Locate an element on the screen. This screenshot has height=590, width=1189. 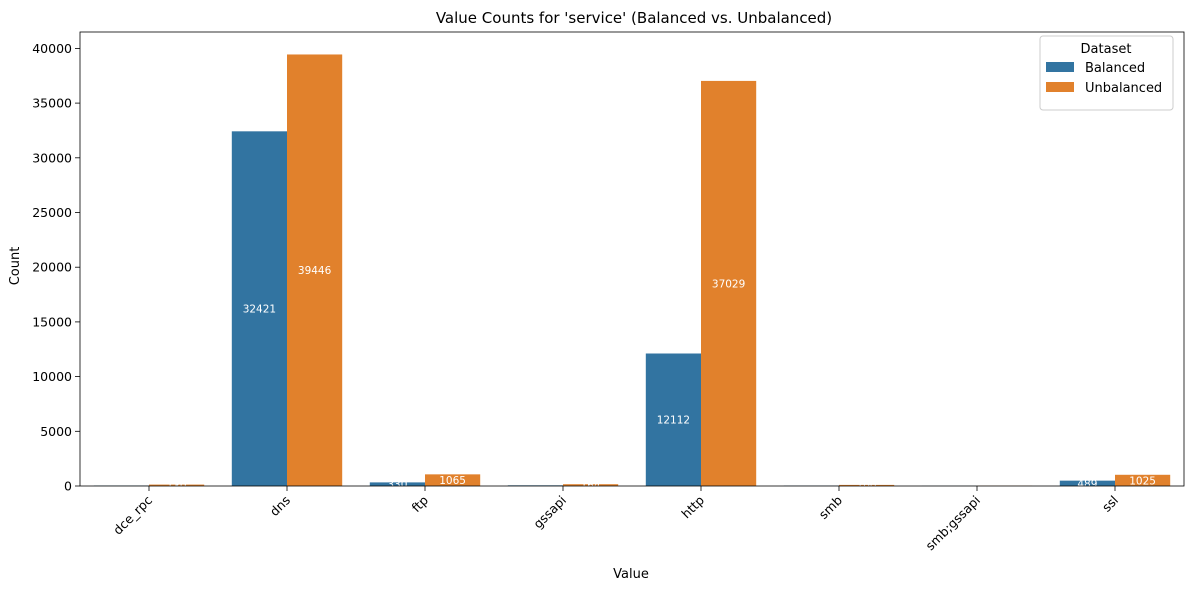
x-tick-label: smb;gssapi is located at coordinates (952, 523).